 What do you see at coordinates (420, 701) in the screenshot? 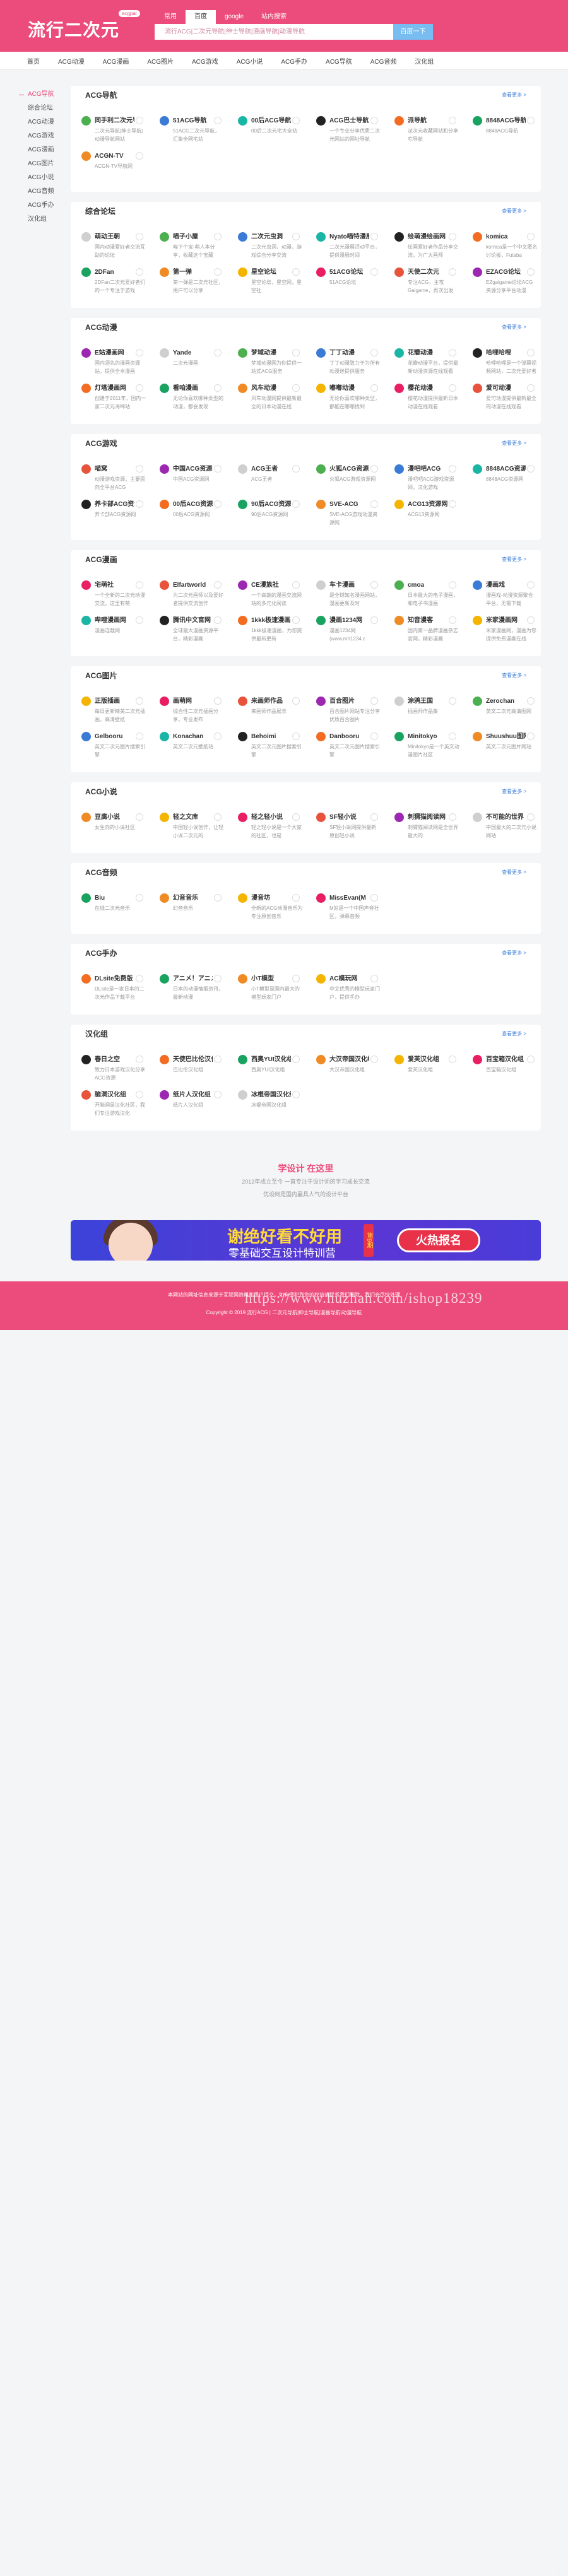
I see `site-name: 涂鸦王国` at bounding box center [420, 701].